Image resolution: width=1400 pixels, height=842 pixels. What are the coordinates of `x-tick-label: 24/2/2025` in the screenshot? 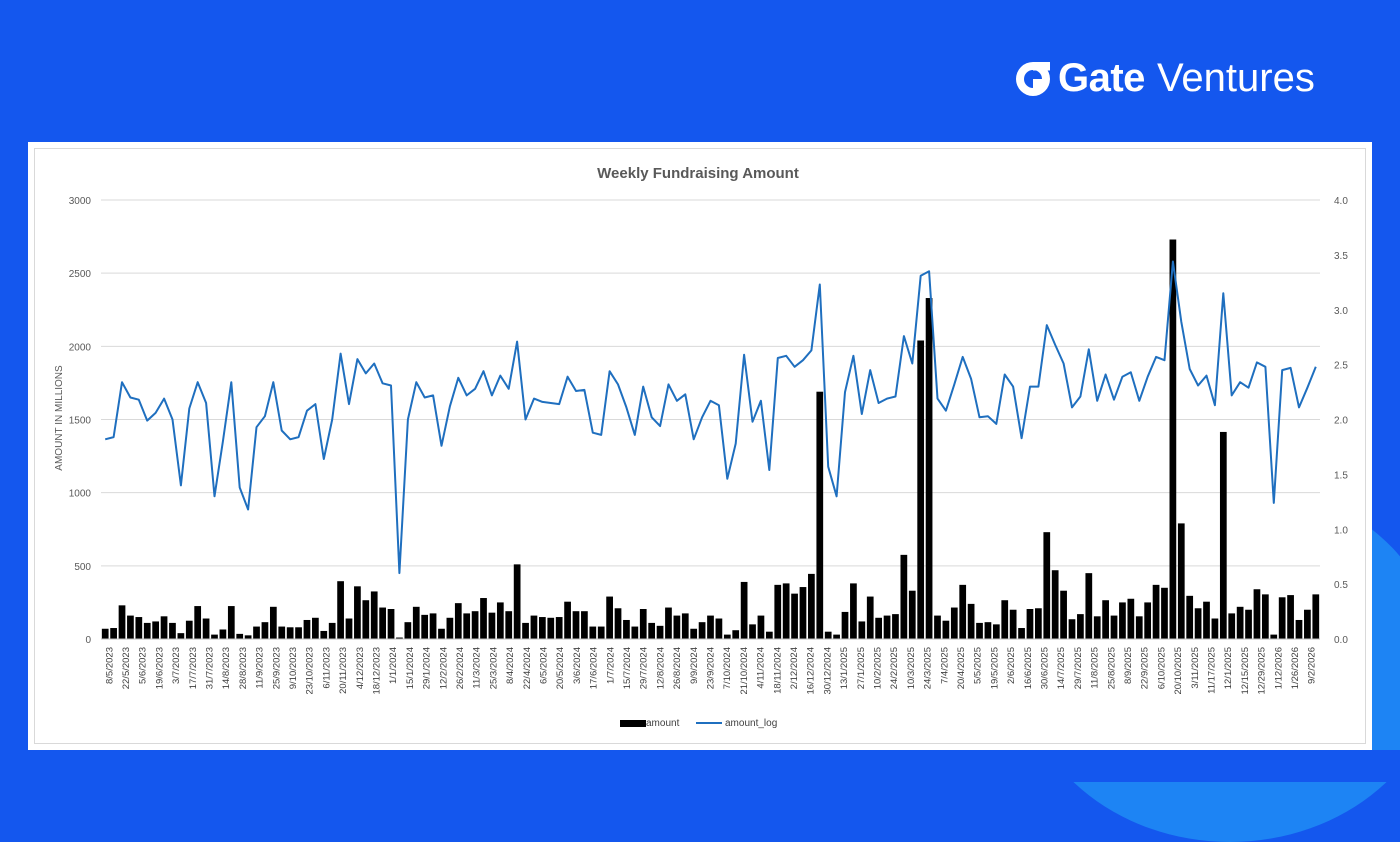 It's located at (894, 668).